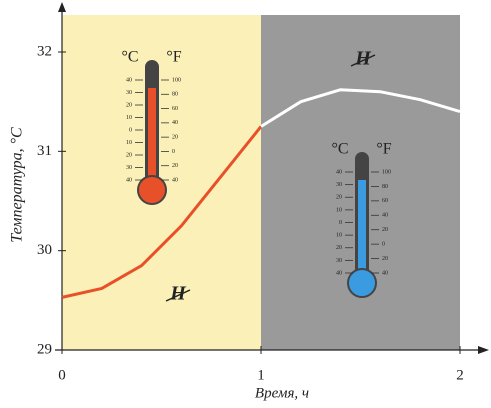  What do you see at coordinates (282, 393) in the screenshot?
I see `x-axis-label: Время, ч` at bounding box center [282, 393].